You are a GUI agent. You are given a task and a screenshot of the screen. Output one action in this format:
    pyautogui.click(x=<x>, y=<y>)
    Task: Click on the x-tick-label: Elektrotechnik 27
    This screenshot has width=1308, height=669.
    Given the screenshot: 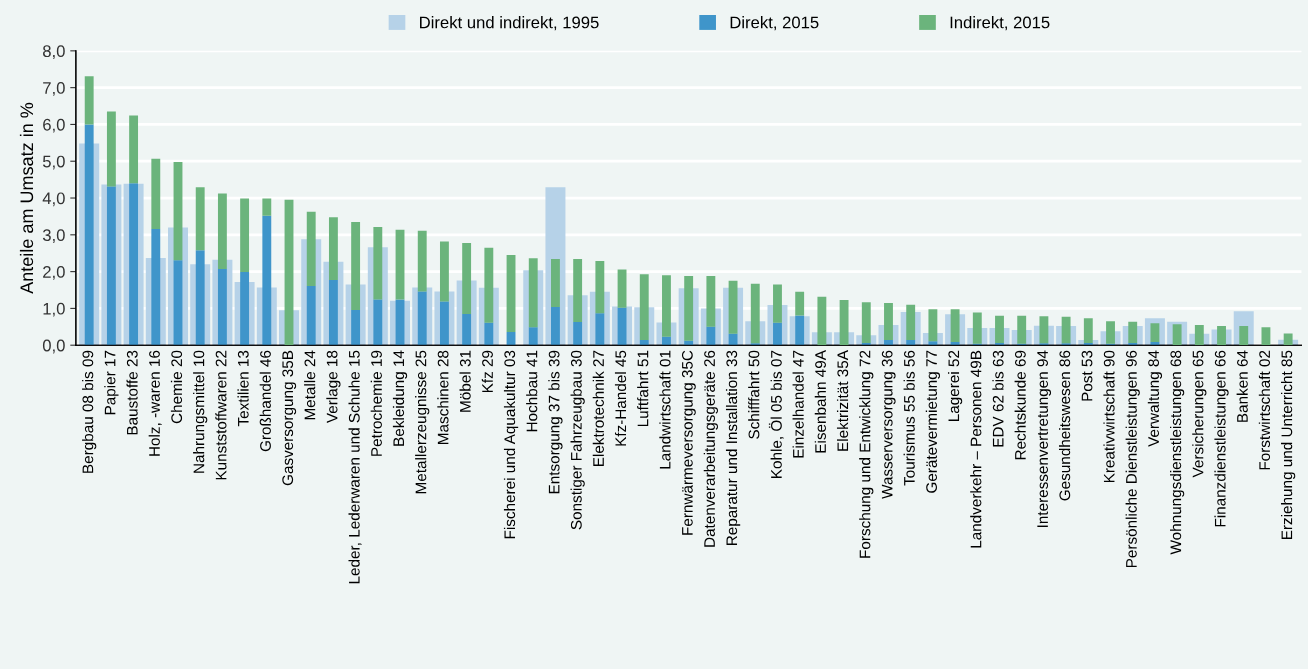 What is the action you would take?
    pyautogui.click(x=598, y=408)
    